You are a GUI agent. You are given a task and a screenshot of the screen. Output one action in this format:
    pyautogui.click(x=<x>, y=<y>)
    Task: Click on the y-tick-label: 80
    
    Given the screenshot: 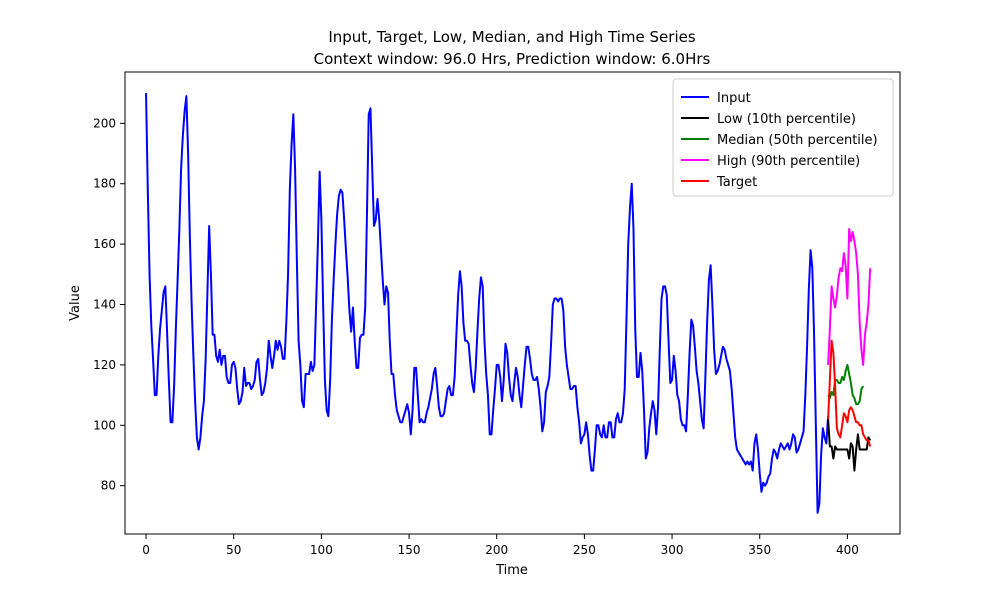 What is the action you would take?
    pyautogui.click(x=108, y=486)
    